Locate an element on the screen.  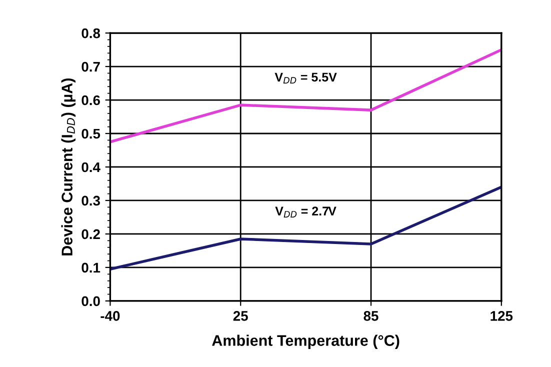
y-tick-label: 0.4 is located at coordinates (91, 167).